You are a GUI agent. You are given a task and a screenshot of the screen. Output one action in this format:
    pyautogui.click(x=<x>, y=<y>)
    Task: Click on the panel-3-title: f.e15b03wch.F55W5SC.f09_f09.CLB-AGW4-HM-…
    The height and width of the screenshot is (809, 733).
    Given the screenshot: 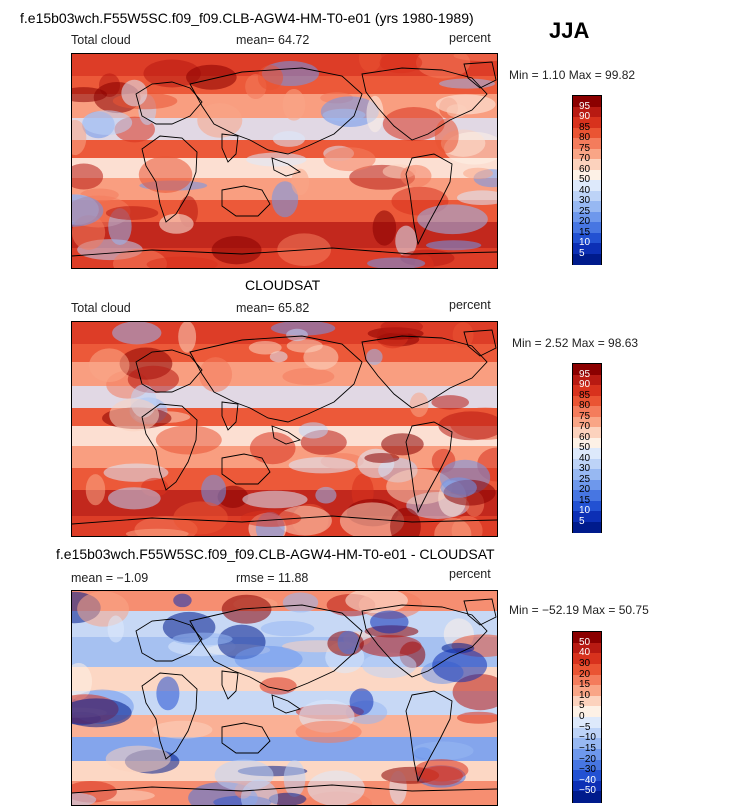 What is the action you would take?
    pyautogui.click(x=275, y=554)
    